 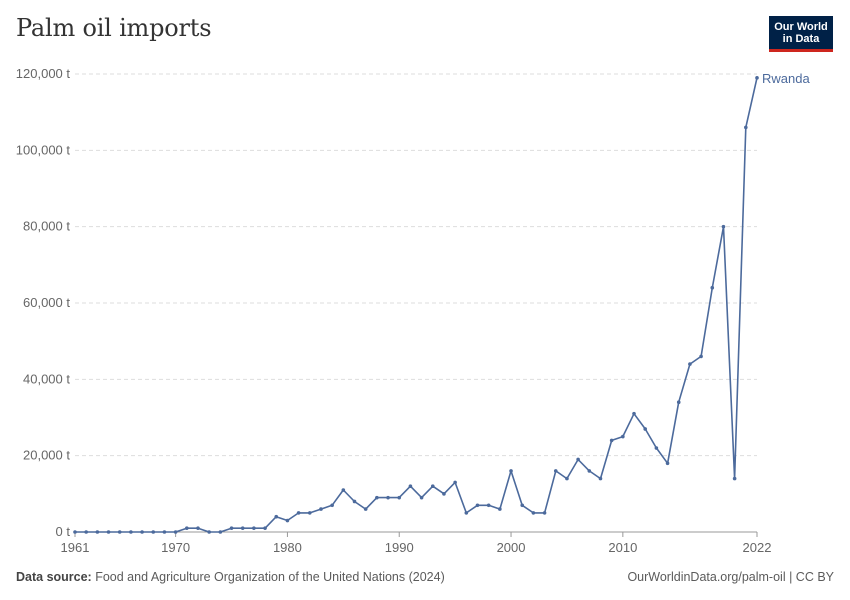 What do you see at coordinates (801, 39) in the screenshot?
I see `logo-line-2: in Data` at bounding box center [801, 39].